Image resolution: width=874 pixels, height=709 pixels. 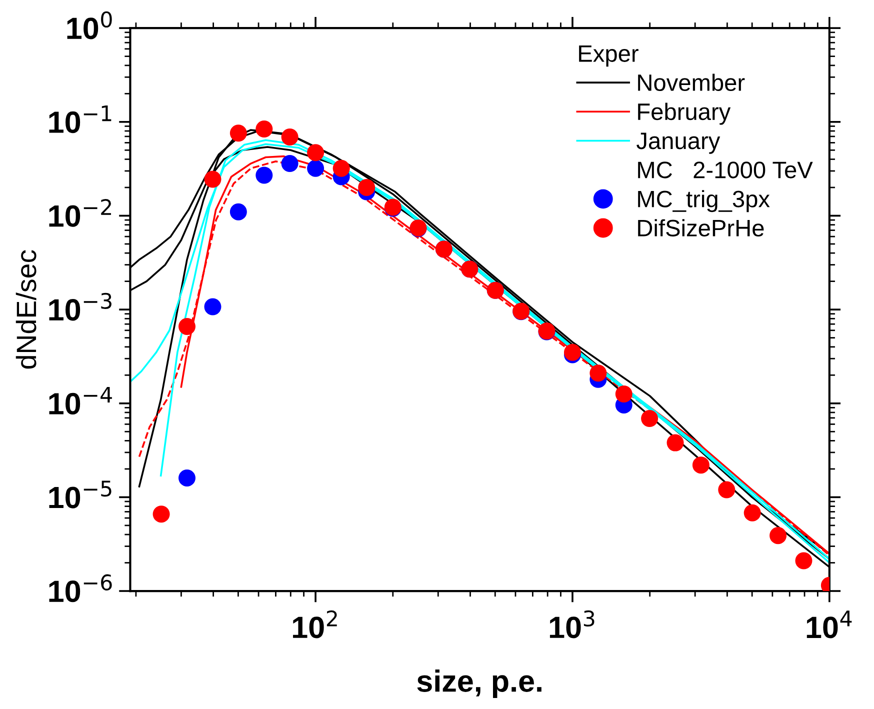 I want to click on legend-label: February, so click(x=684, y=113).